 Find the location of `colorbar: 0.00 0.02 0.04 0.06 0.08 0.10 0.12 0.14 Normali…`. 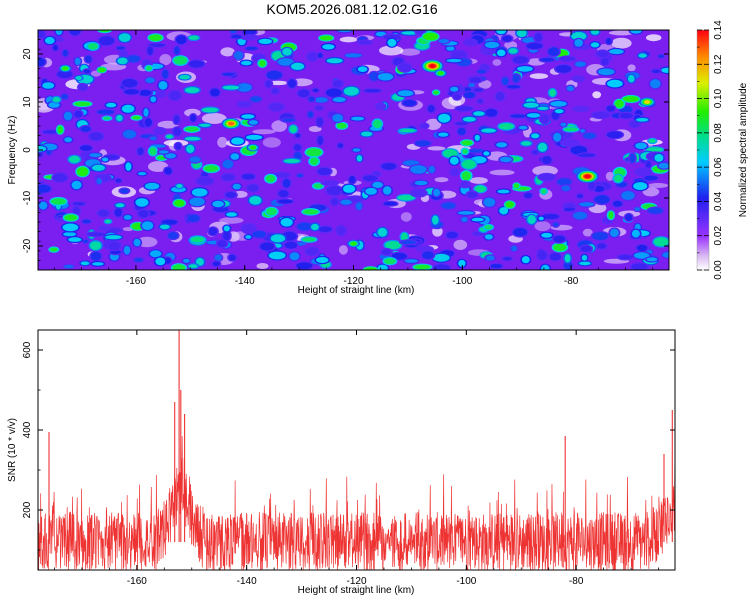

colorbar: 0.00 0.02 0.04 0.06 0.08 0.10 0.12 0.14 Normali… is located at coordinates (722, 150).